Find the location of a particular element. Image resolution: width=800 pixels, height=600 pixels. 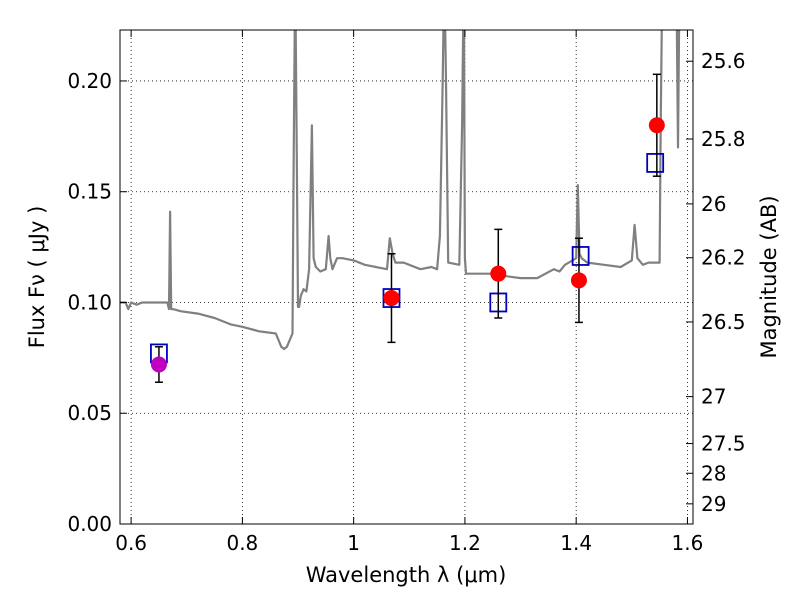

y-tick-label: 0.15 is located at coordinates (89, 192).